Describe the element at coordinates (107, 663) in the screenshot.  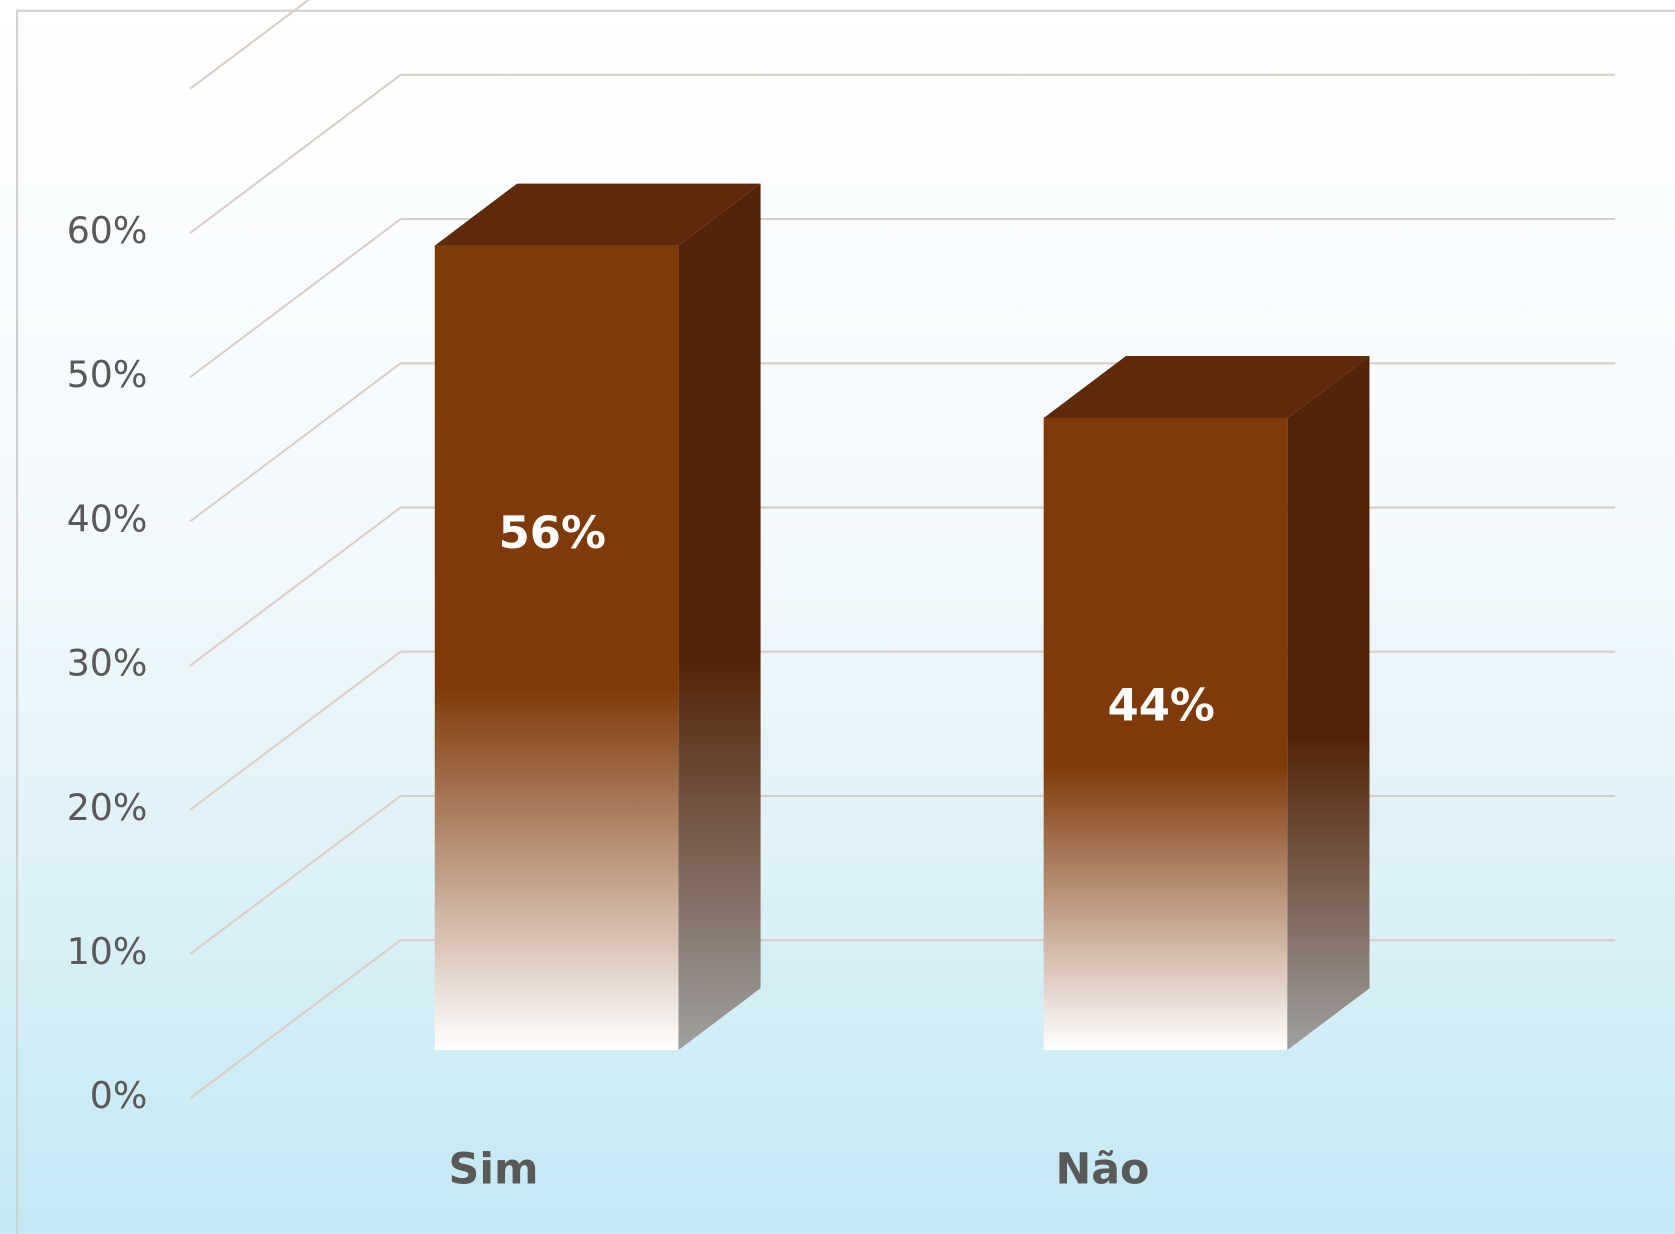
I see `y-tick-label: 30%` at that location.